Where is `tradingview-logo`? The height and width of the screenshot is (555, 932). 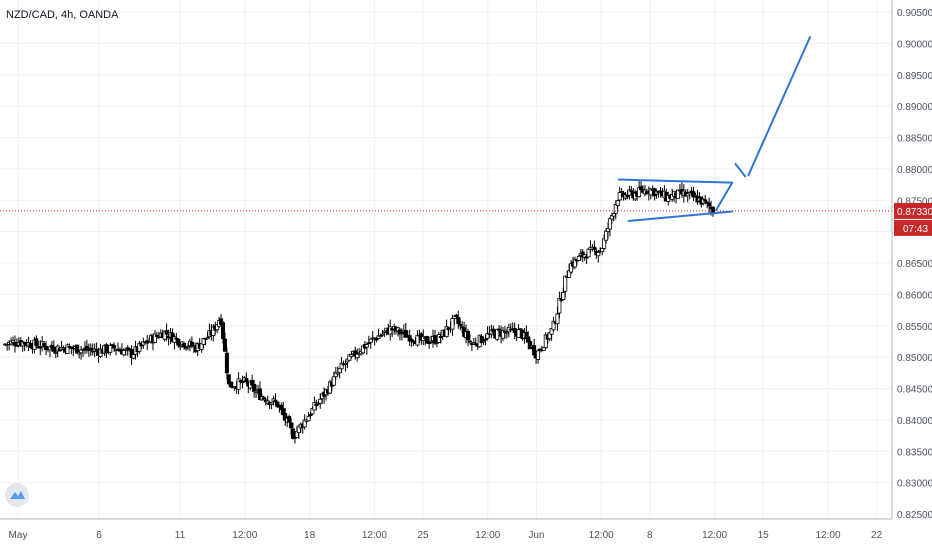 tradingview-logo is located at coordinates (17, 495).